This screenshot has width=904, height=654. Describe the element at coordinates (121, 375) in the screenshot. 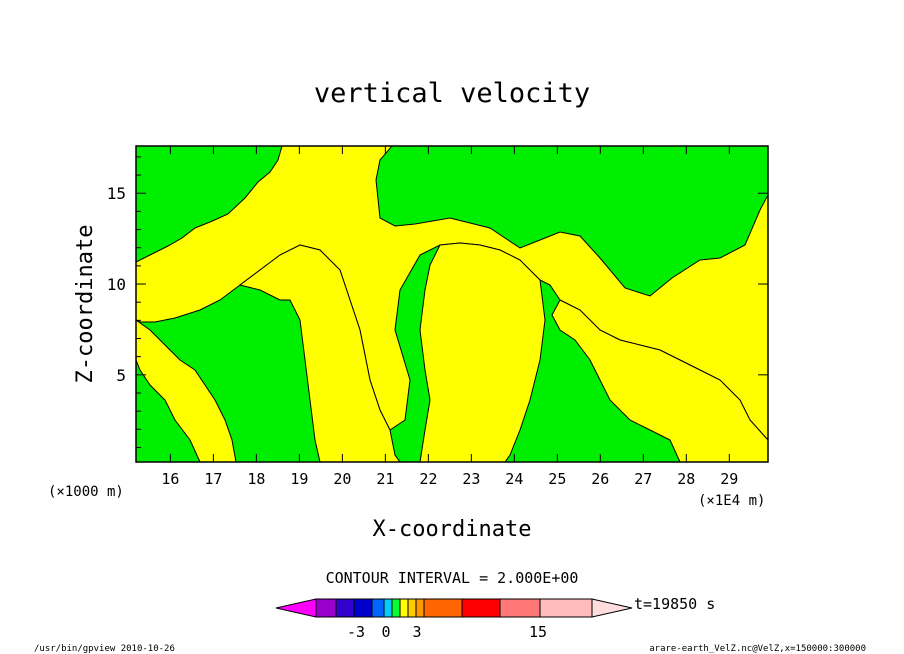

I see `y-tick-label: 5` at that location.